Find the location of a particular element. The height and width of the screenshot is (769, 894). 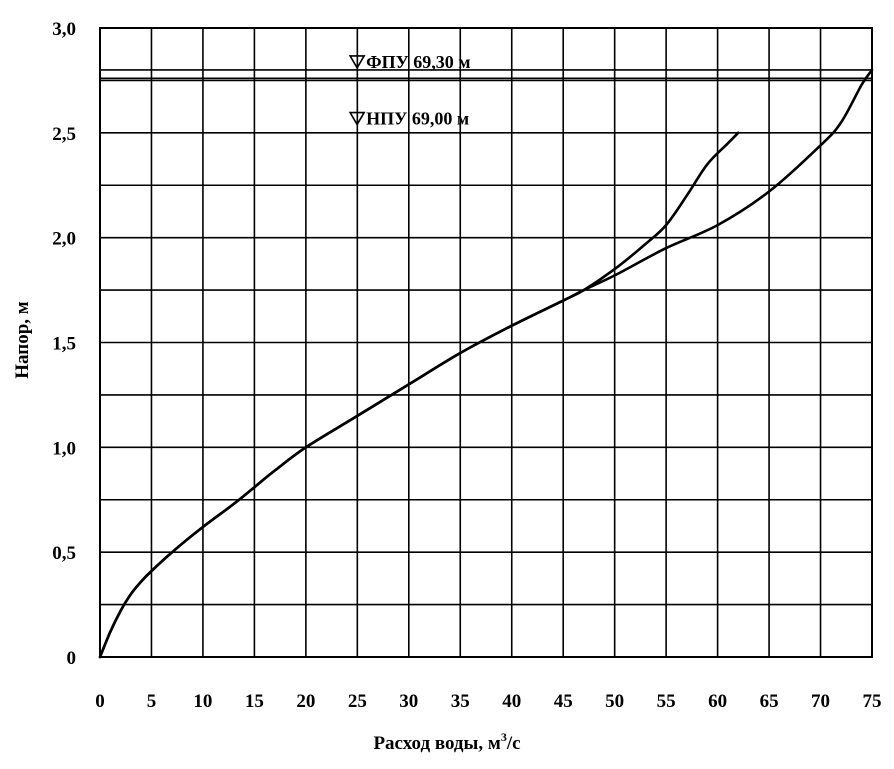

x-tick-label: 50 is located at coordinates (614, 701).